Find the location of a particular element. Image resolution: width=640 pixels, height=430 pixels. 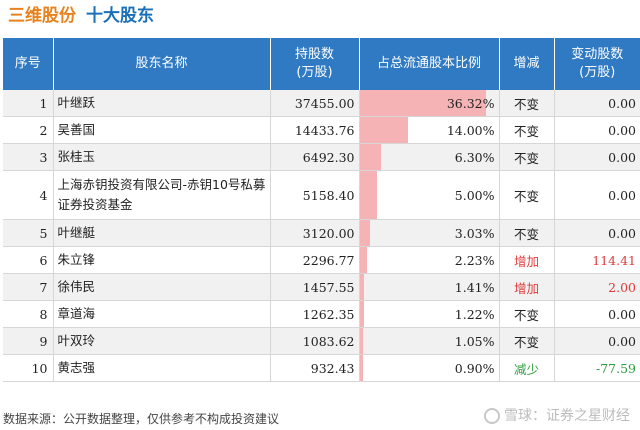

column-header-index: 序号 is located at coordinates (28, 64).